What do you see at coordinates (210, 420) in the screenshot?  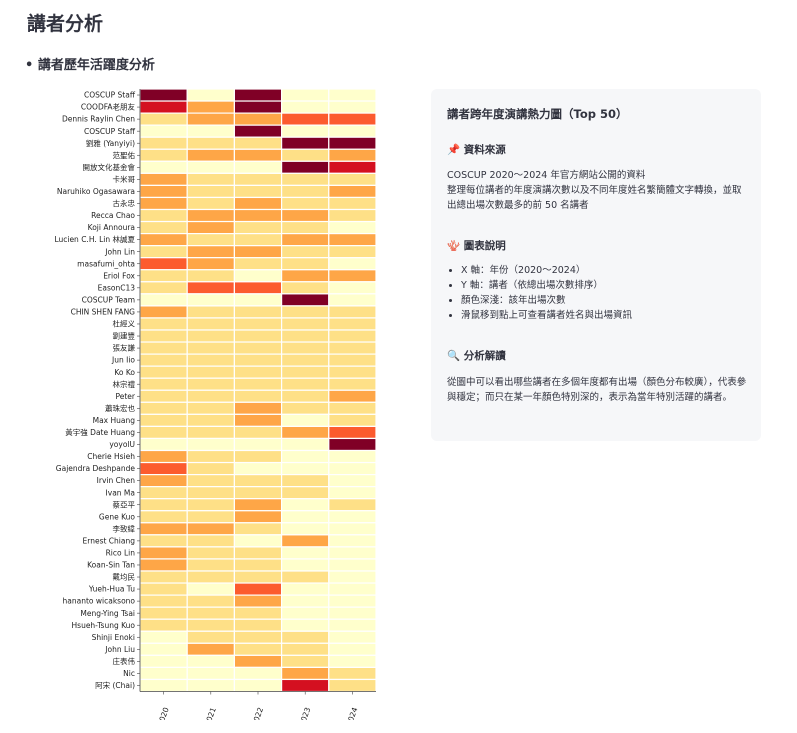 I see `heatmap-cell: Max Huang · 2021: 1` at bounding box center [210, 420].